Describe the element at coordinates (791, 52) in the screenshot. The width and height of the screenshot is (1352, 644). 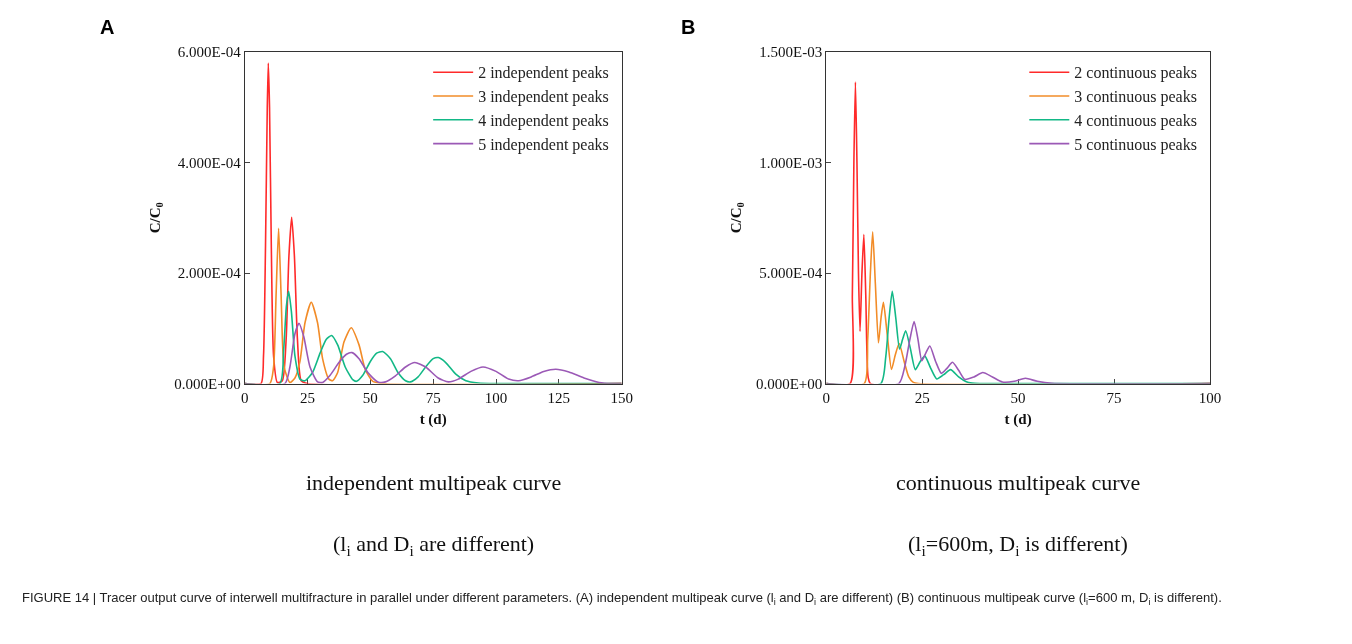
I see `y-tick-label: 1.500E-03` at that location.